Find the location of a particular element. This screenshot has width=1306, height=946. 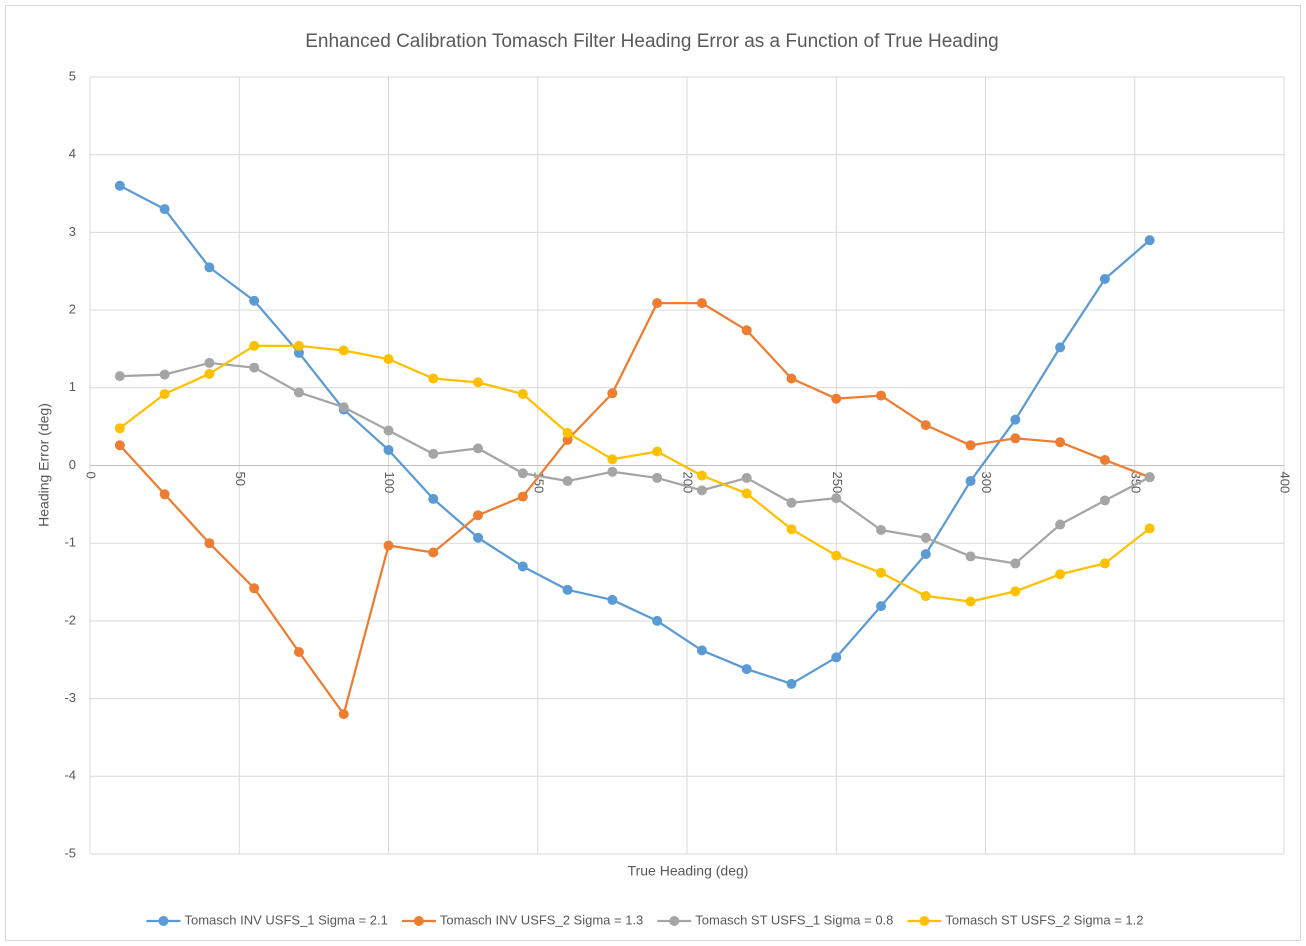

legend-label: Tomasch INV USFS_2 Sigma = 1.3 is located at coordinates (541, 919).